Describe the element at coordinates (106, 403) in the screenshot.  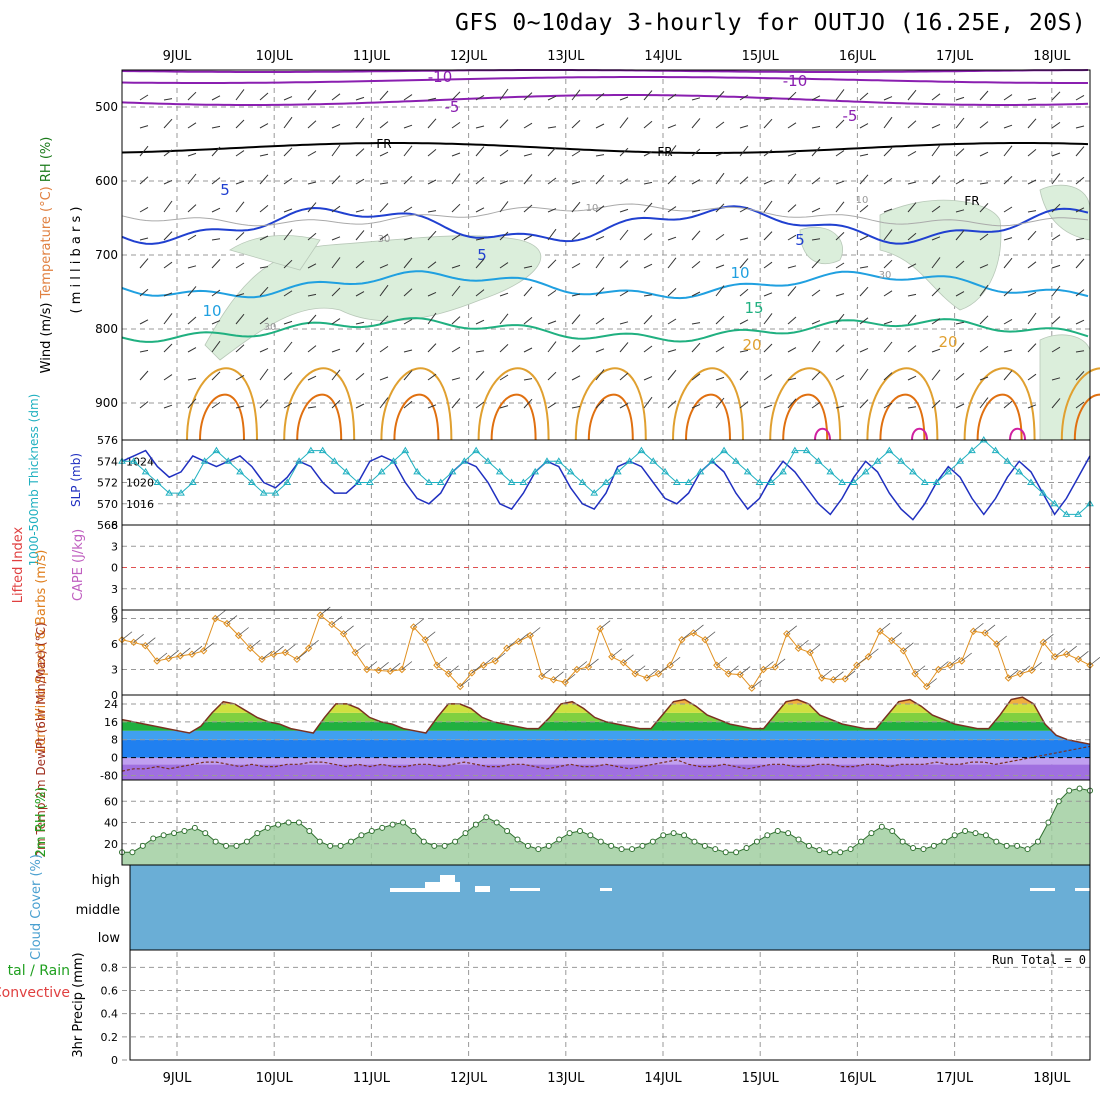
I see `pressure-tick-label: 900` at that location.